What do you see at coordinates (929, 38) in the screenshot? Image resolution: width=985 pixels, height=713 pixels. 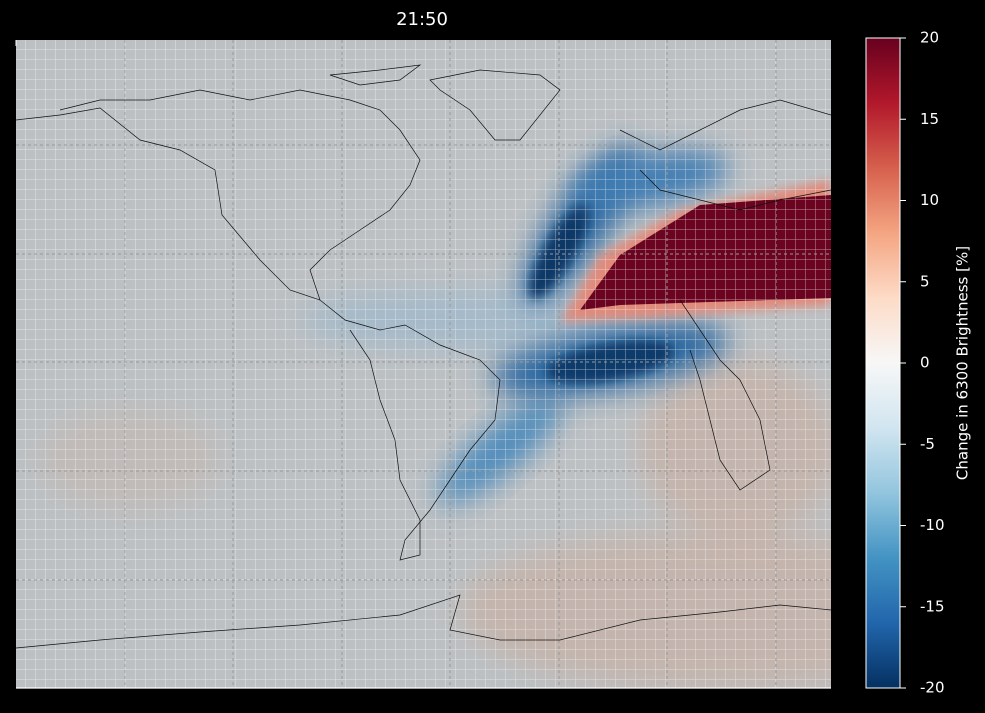 I see `colorbar-tick-label: 20` at bounding box center [929, 38].